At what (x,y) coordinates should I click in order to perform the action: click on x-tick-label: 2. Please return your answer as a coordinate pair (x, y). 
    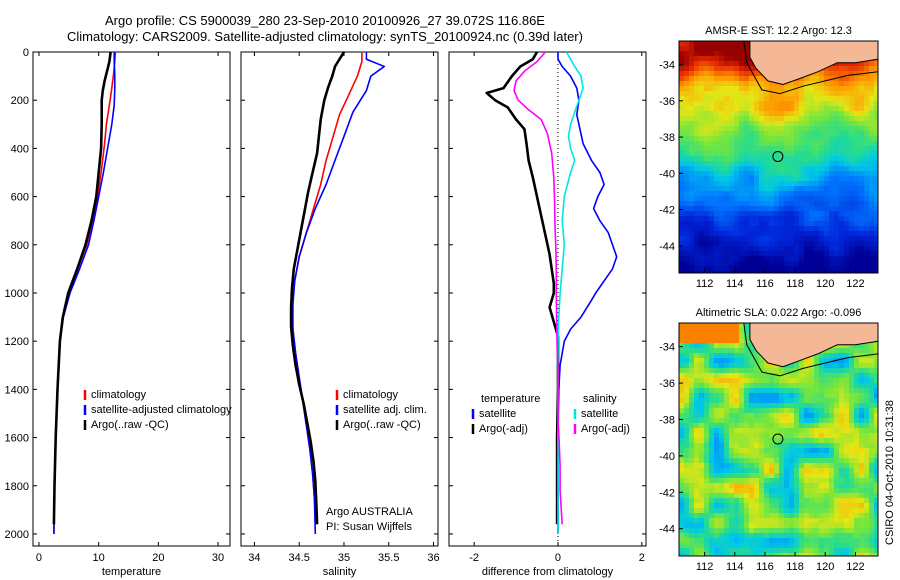
    Looking at the image, I should click on (642, 558).